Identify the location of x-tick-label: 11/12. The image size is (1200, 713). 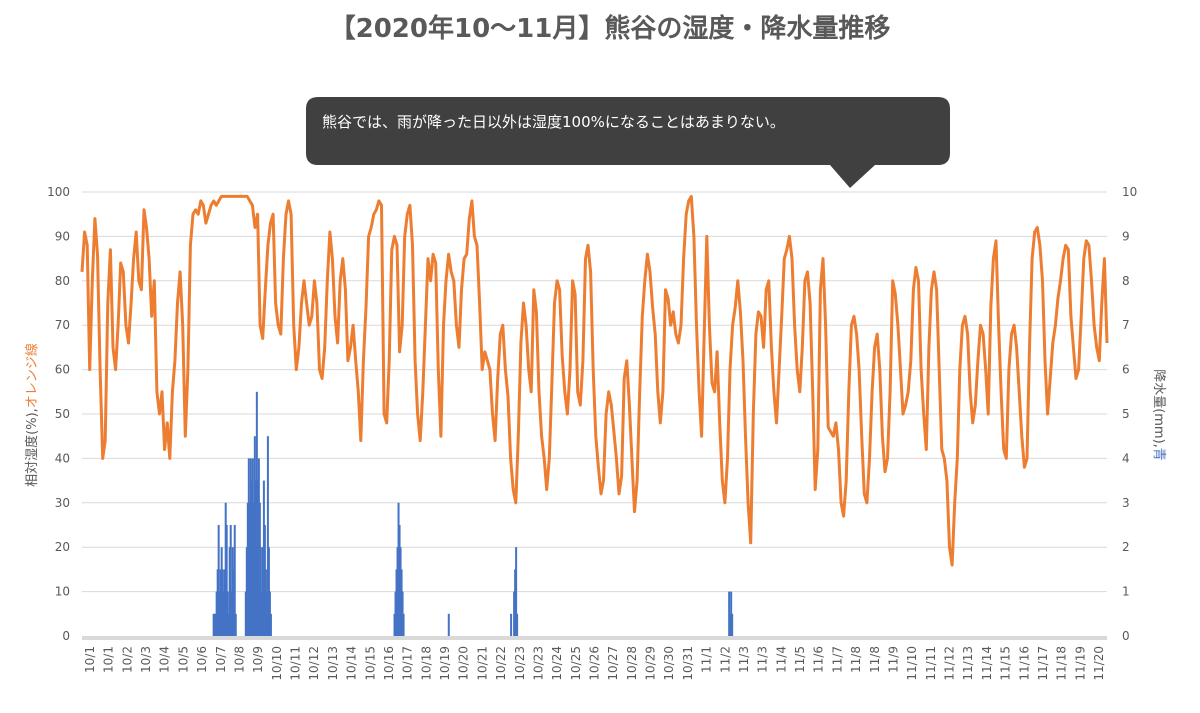
(950, 663).